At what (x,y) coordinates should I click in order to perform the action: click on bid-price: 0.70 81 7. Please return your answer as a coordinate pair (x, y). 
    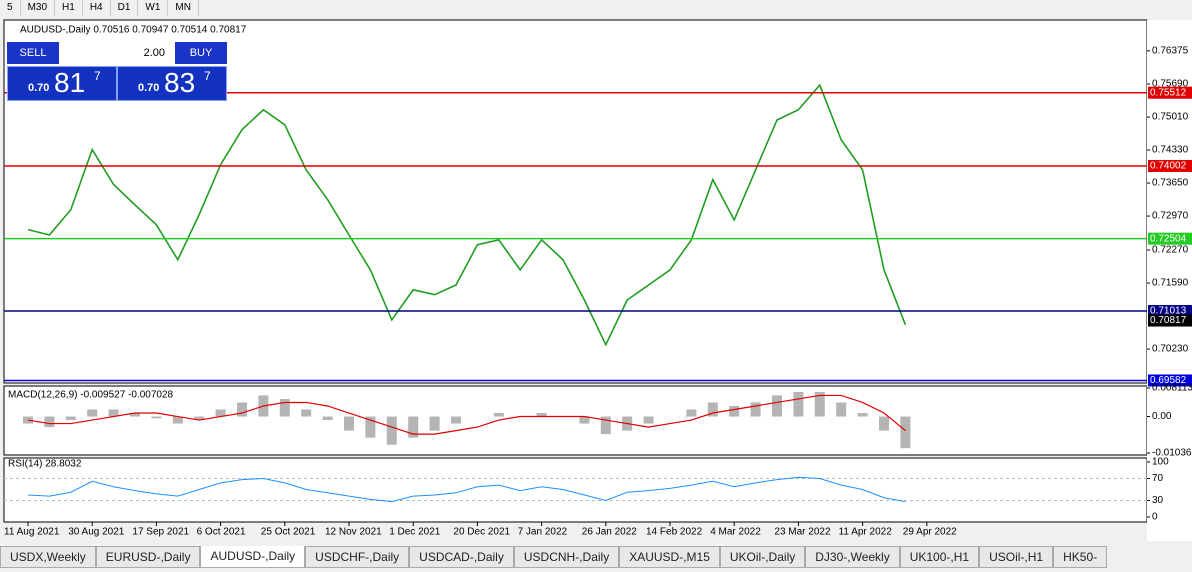
    Looking at the image, I should click on (62, 83).